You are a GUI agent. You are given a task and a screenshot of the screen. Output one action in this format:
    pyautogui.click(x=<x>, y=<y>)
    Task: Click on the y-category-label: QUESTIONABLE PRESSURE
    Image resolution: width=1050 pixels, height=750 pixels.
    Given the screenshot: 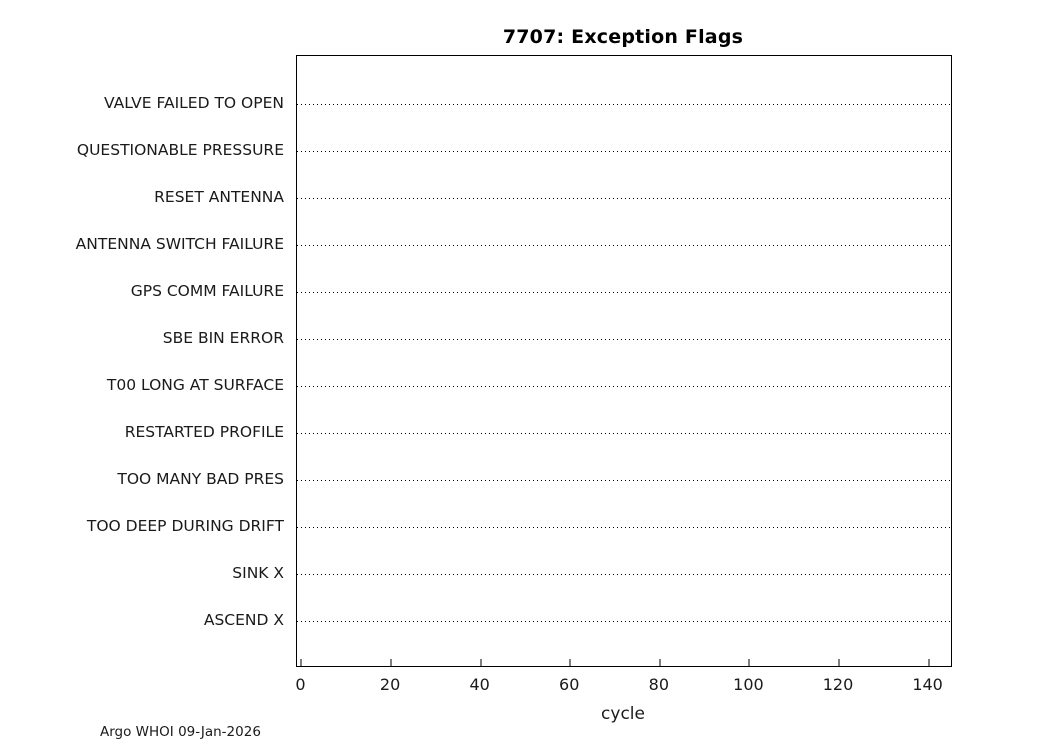 What is the action you would take?
    pyautogui.click(x=180, y=150)
    